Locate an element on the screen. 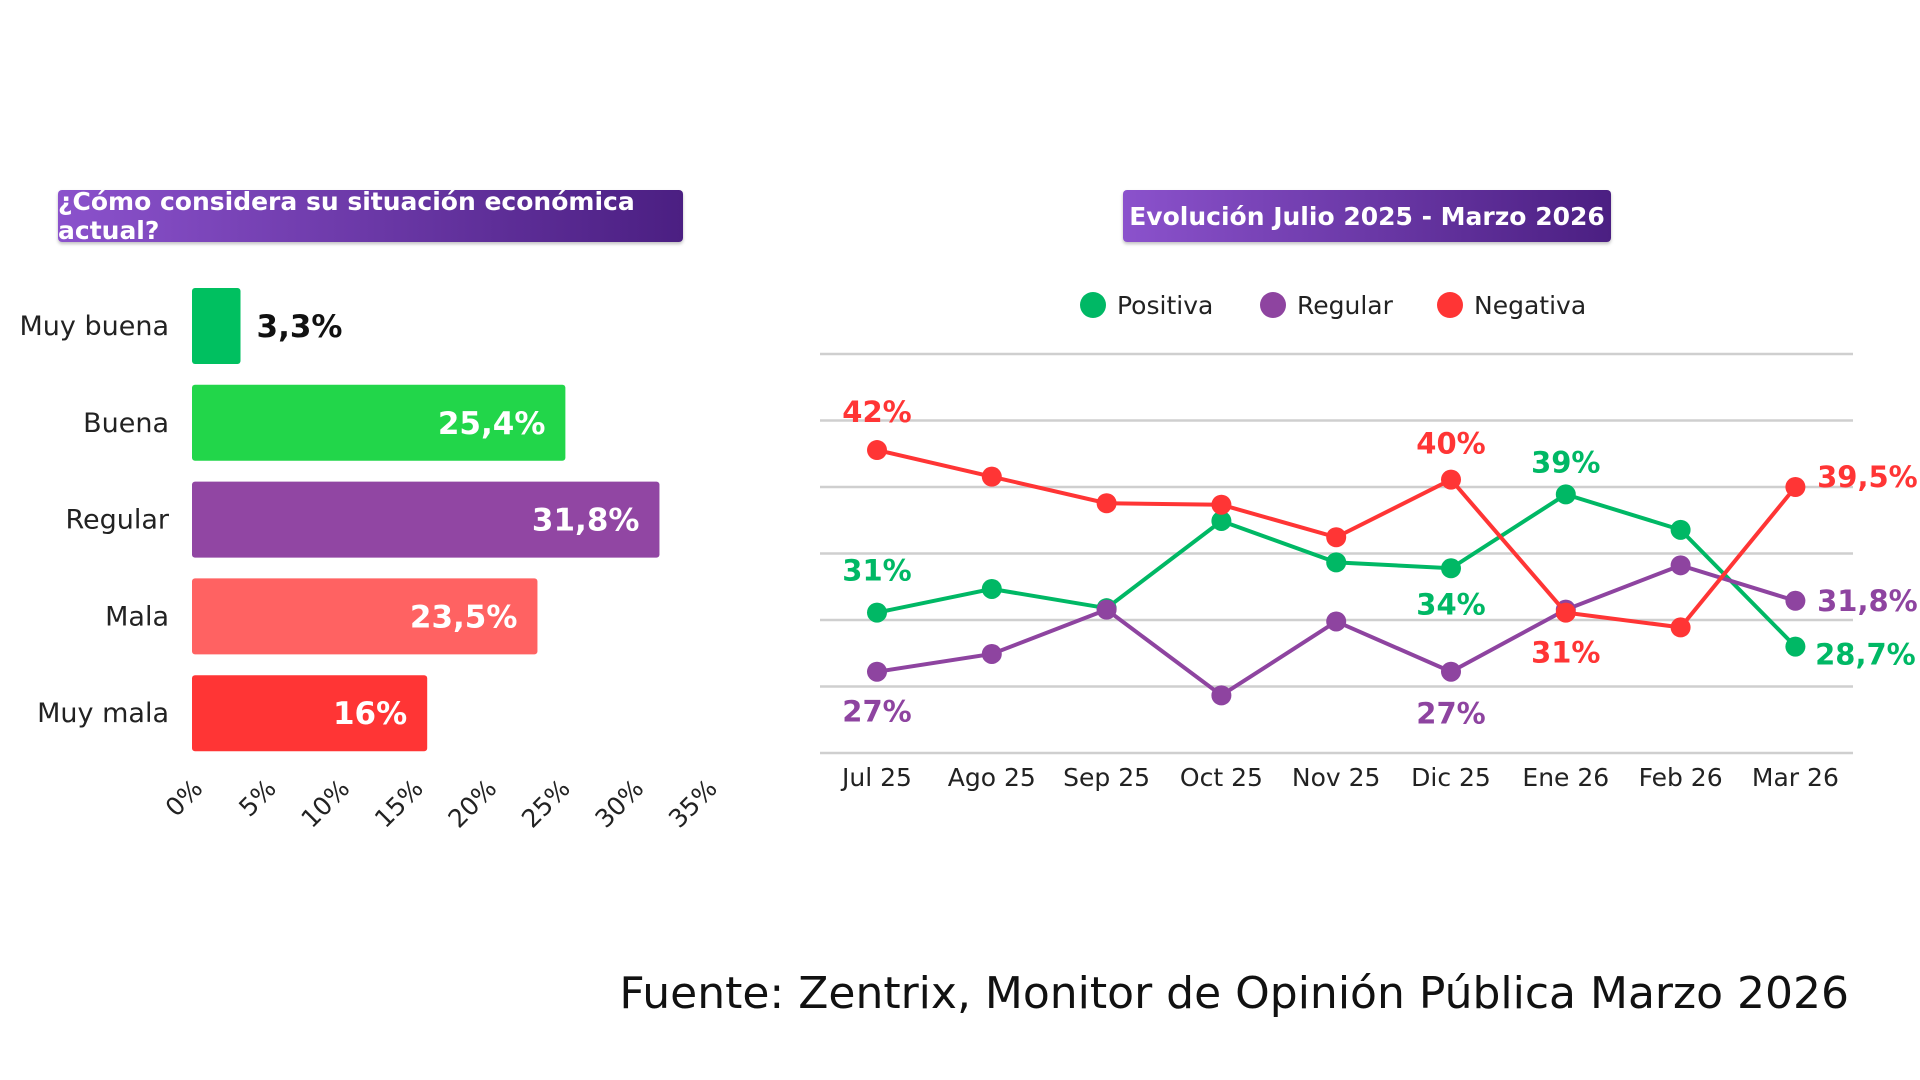 The width and height of the screenshot is (1920, 1080). bar-category-label: Muy mala is located at coordinates (103, 713).